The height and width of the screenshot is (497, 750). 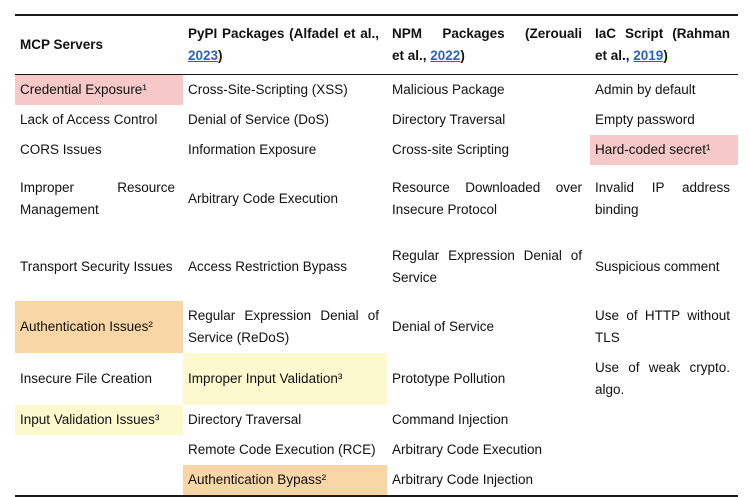 I want to click on table-cell: Cross-site Scripting, so click(x=451, y=149).